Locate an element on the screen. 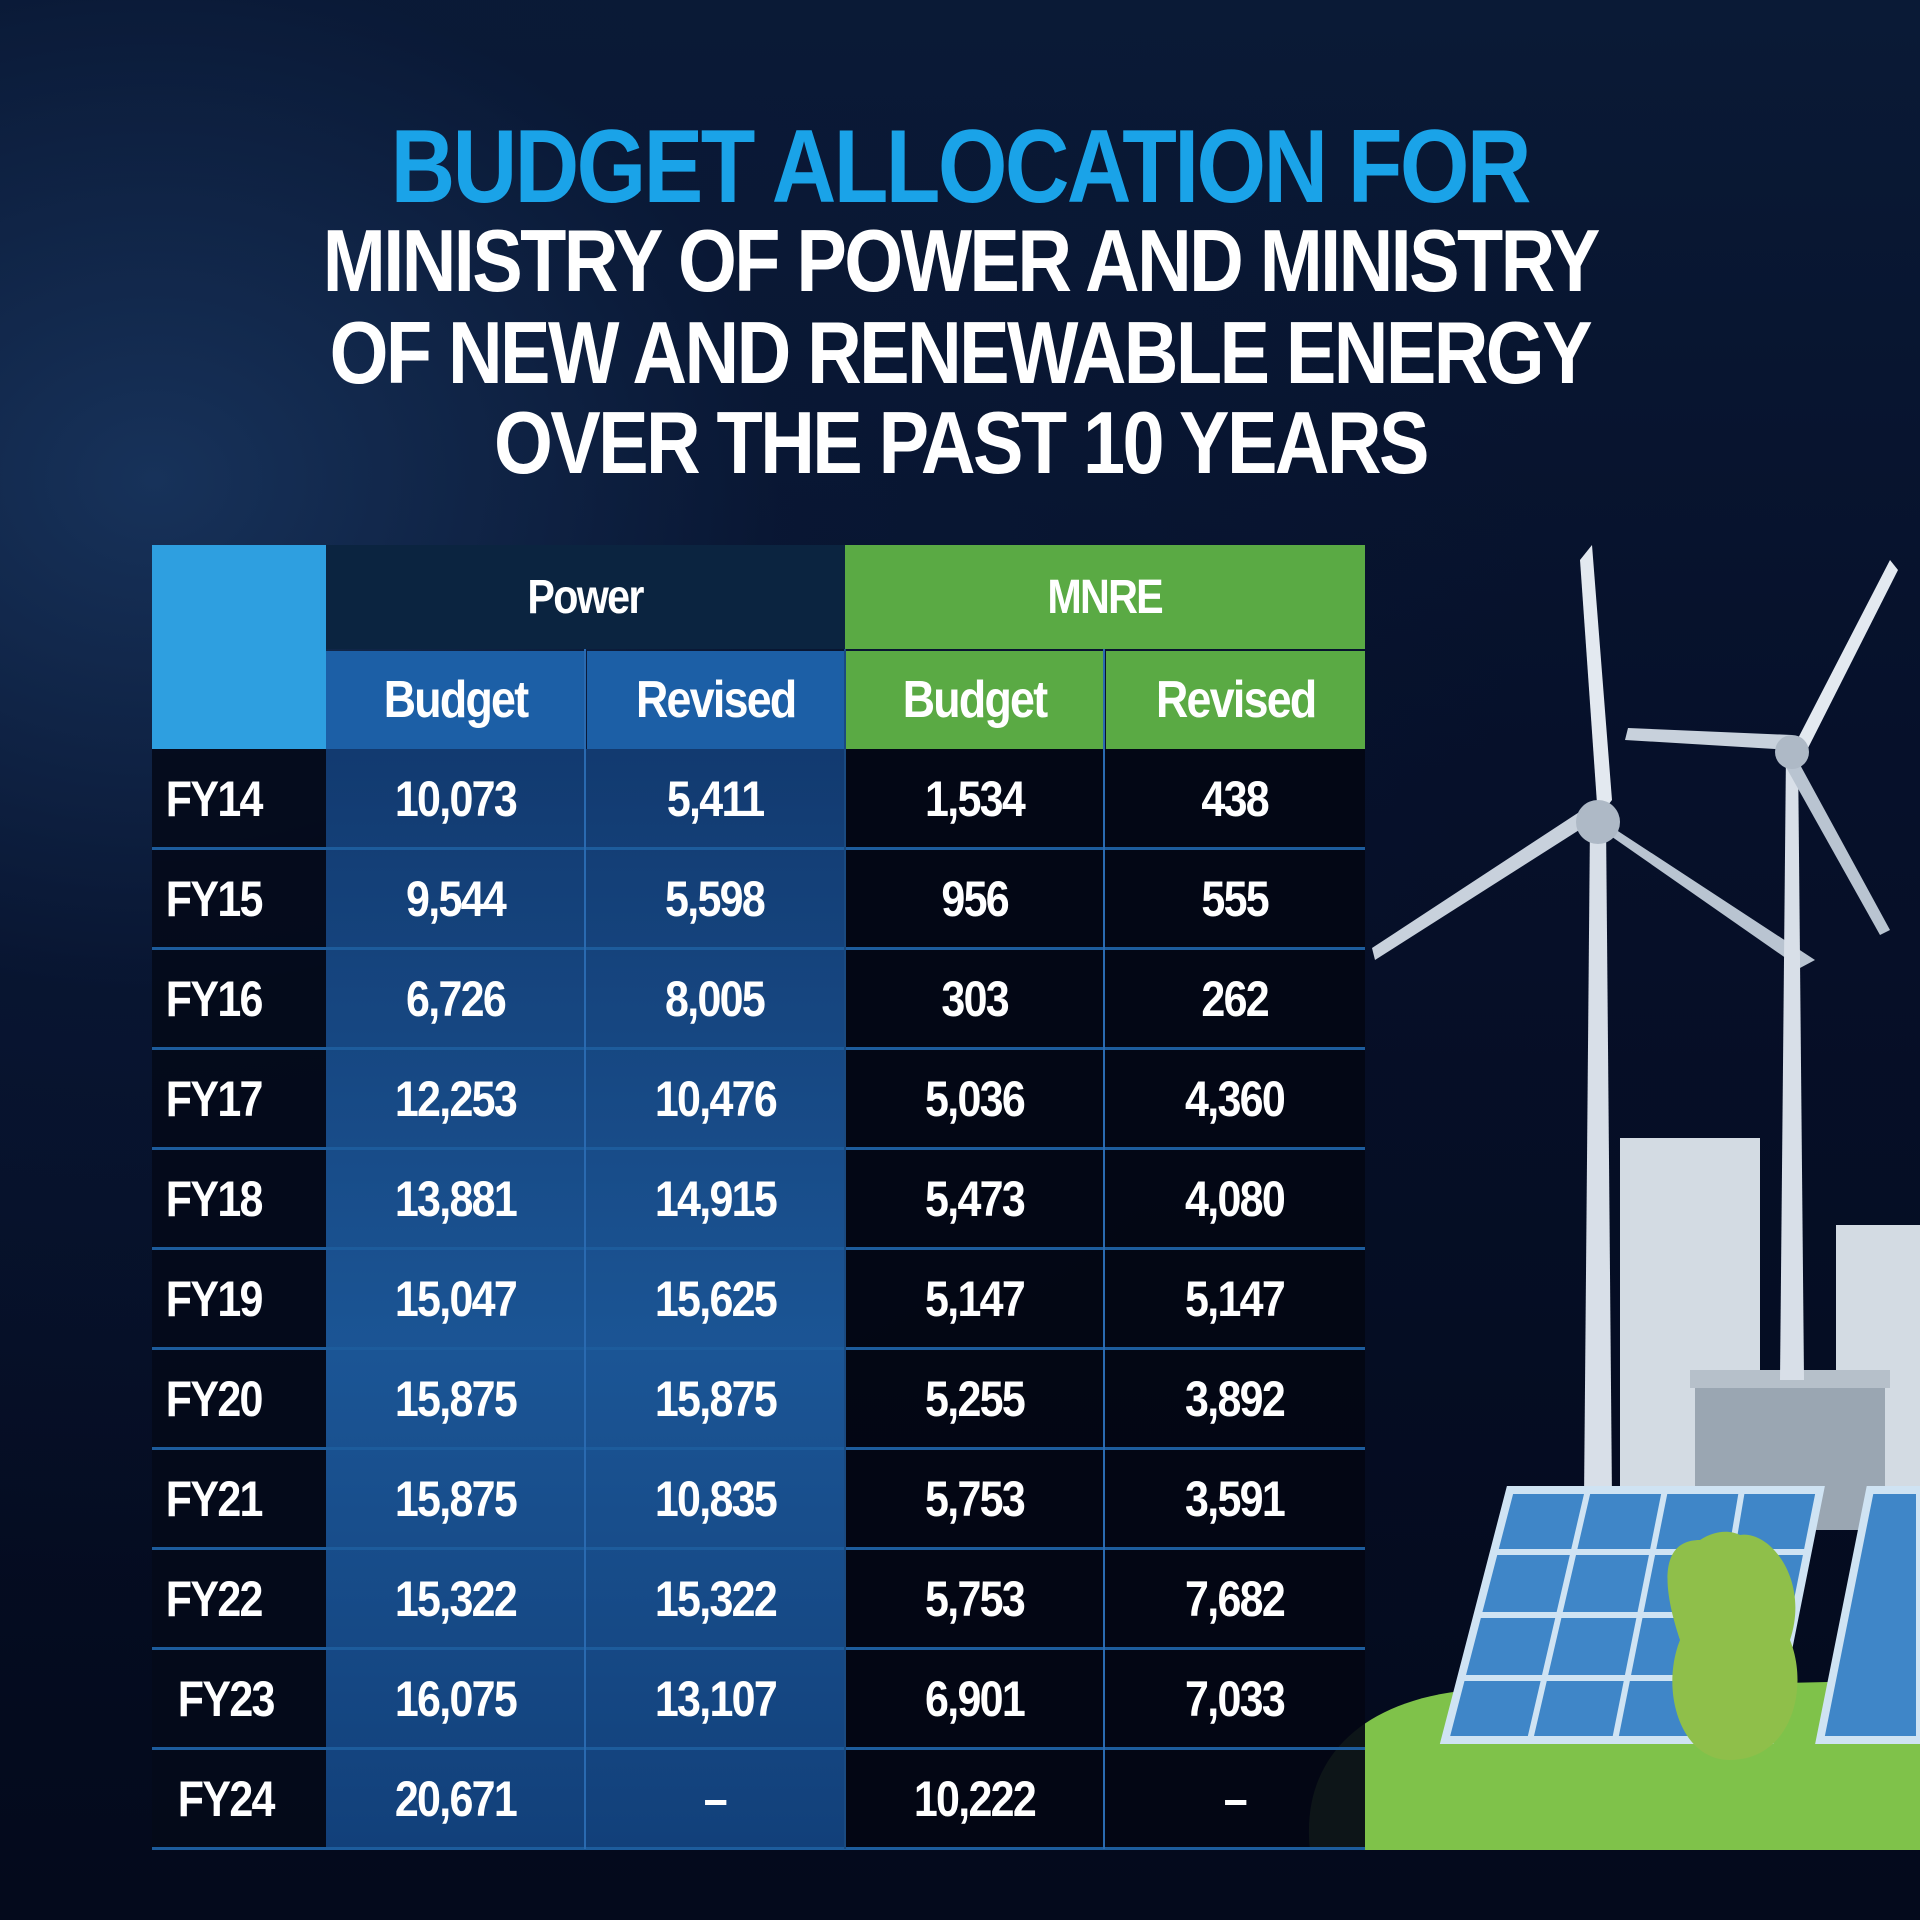  table-cell-text: 6,726 is located at coordinates (456, 999).